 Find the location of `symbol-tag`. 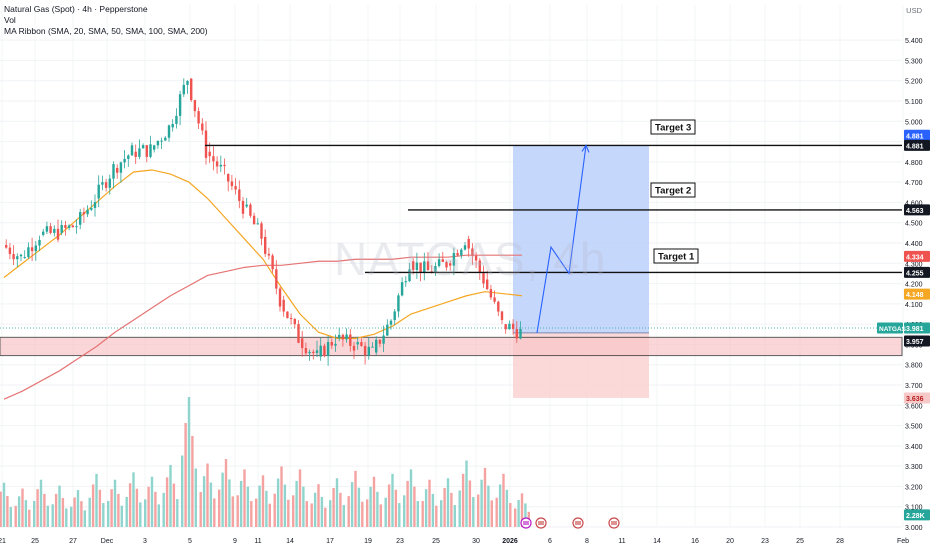

symbol-tag is located at coordinates (890, 328).